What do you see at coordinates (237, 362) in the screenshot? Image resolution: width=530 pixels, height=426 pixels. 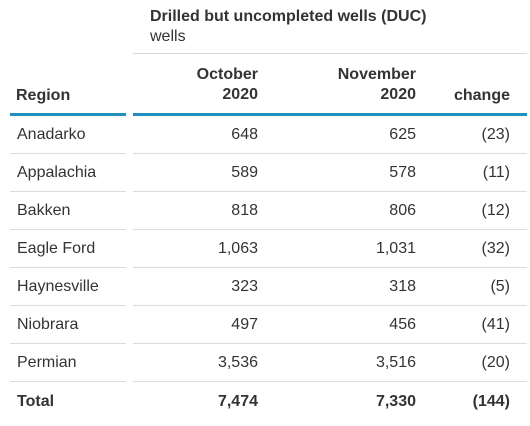 I see `october-cell: 3,536` at bounding box center [237, 362].